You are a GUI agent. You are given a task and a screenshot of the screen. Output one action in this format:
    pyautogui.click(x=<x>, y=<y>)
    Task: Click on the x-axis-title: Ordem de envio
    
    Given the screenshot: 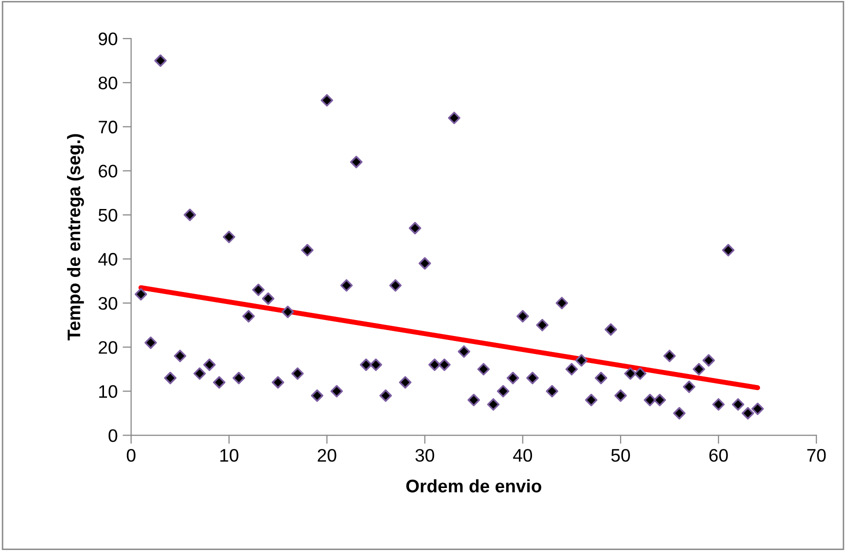 What is the action you would take?
    pyautogui.click(x=474, y=485)
    